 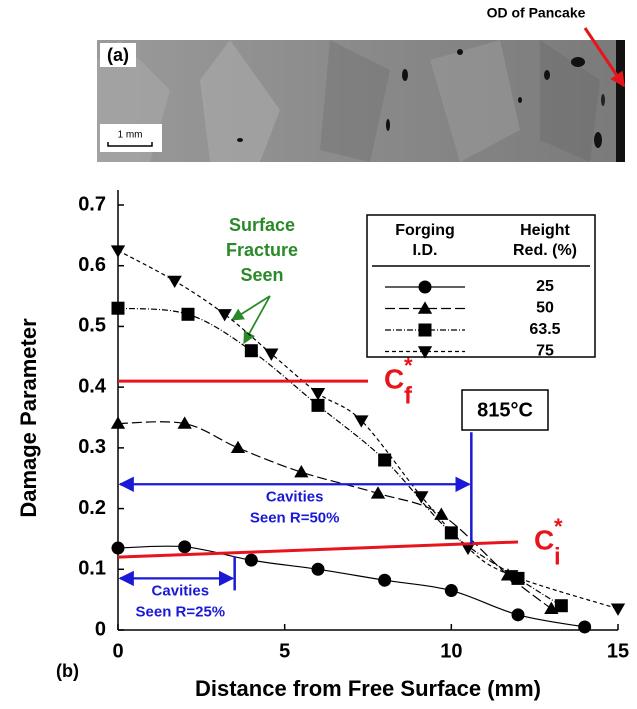 I want to click on legend-label: 50, so click(x=545, y=308).